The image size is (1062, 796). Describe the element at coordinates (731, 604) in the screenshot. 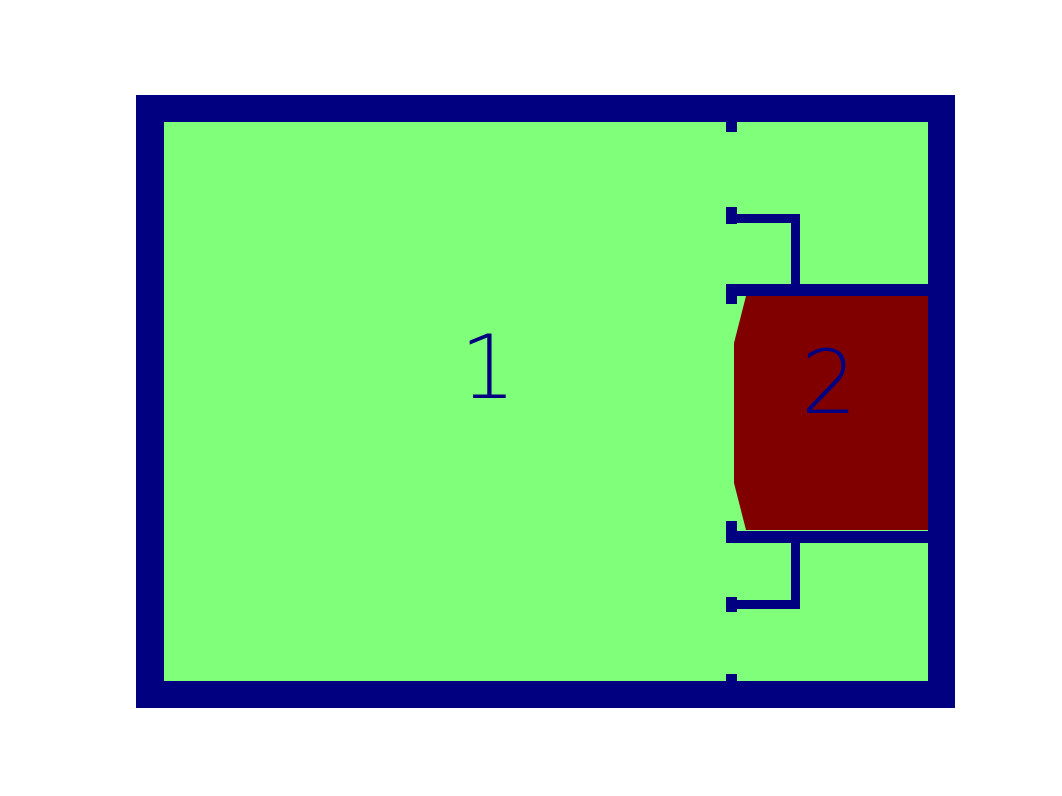

I see `bracket-lower-vertical` at that location.